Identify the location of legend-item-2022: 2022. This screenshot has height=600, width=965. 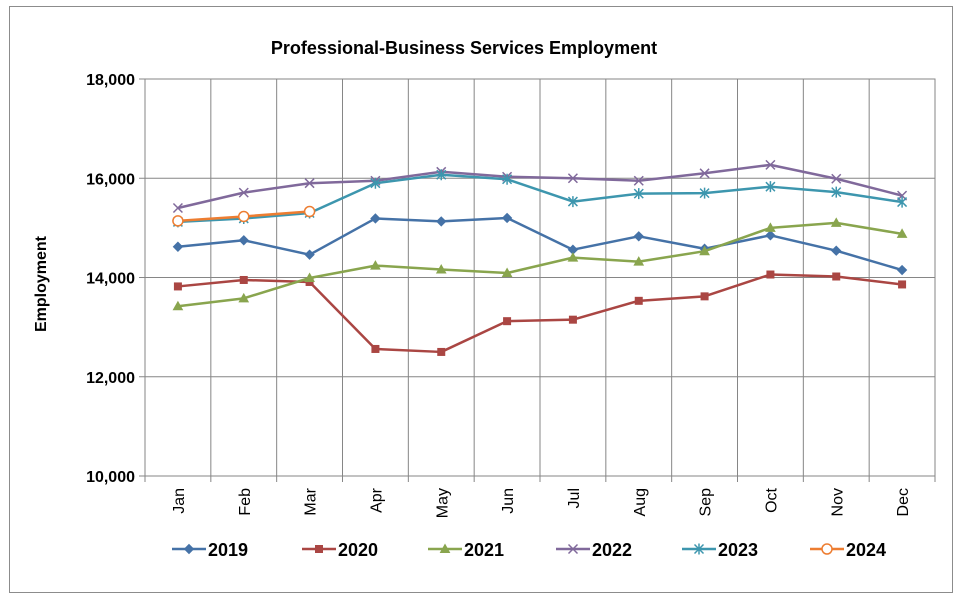
(594, 550).